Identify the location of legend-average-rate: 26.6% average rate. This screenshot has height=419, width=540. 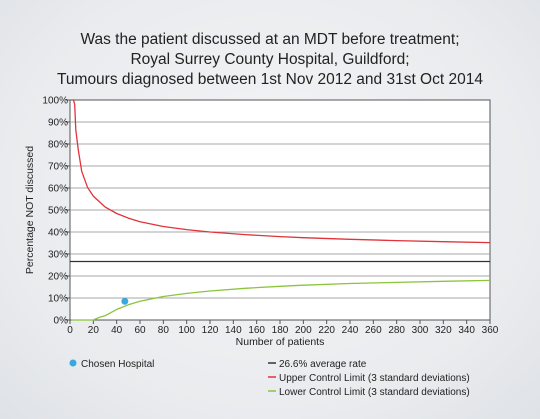
(317, 364).